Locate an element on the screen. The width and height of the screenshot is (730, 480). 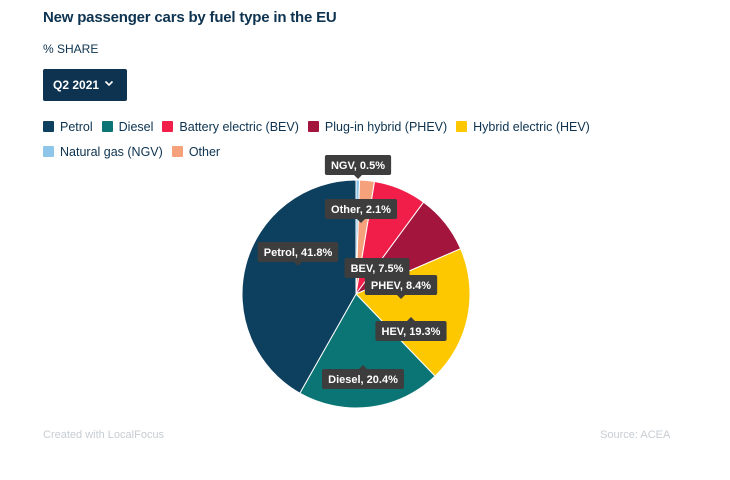
chart-subtitle: % SHARE is located at coordinates (71, 49).